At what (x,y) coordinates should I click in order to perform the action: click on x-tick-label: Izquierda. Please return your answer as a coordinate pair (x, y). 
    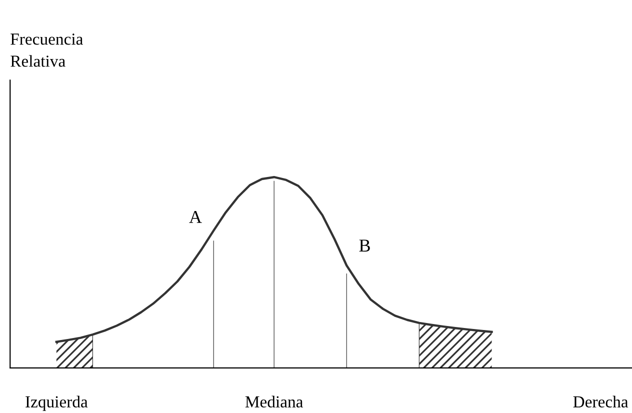
    Looking at the image, I should click on (57, 403).